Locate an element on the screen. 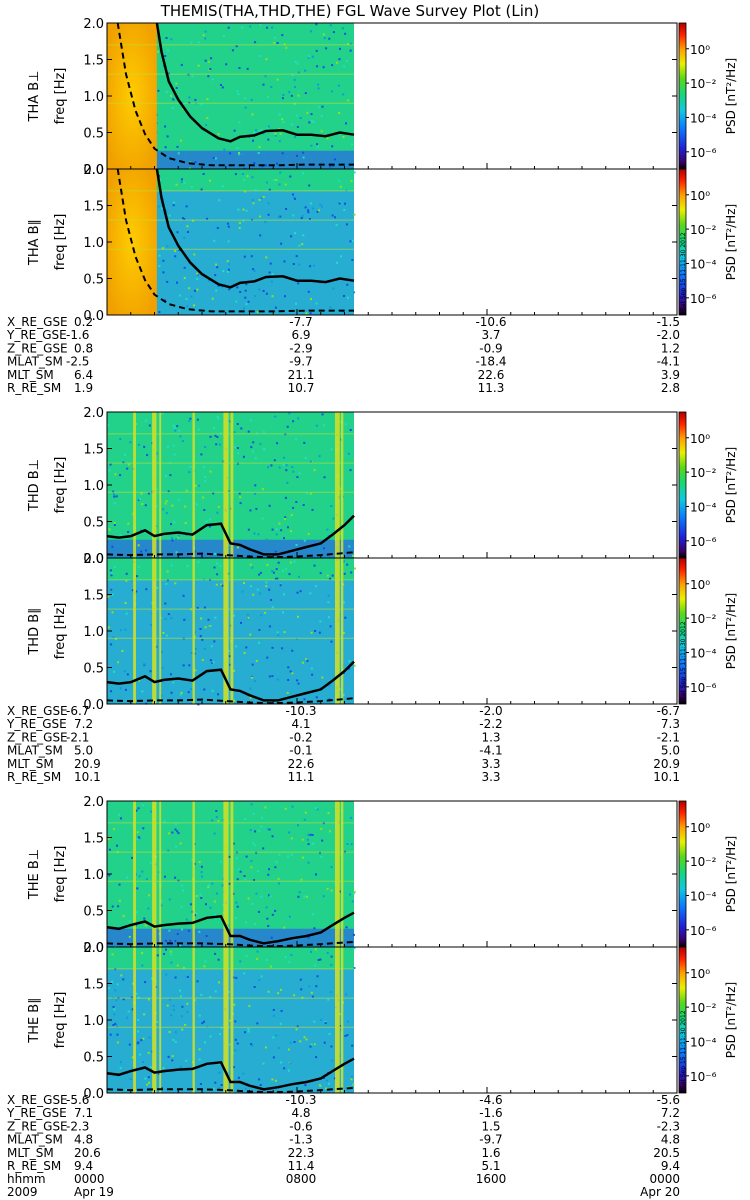  row-value: 20.6 is located at coordinates (87, 1153).